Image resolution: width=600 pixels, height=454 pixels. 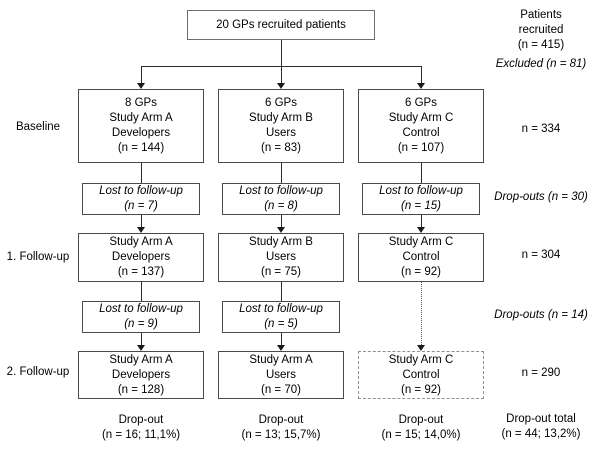 What do you see at coordinates (421, 375) in the screenshot?
I see `box-followup2-arm-c: Study Arm C Control (n = 92)` at bounding box center [421, 375].